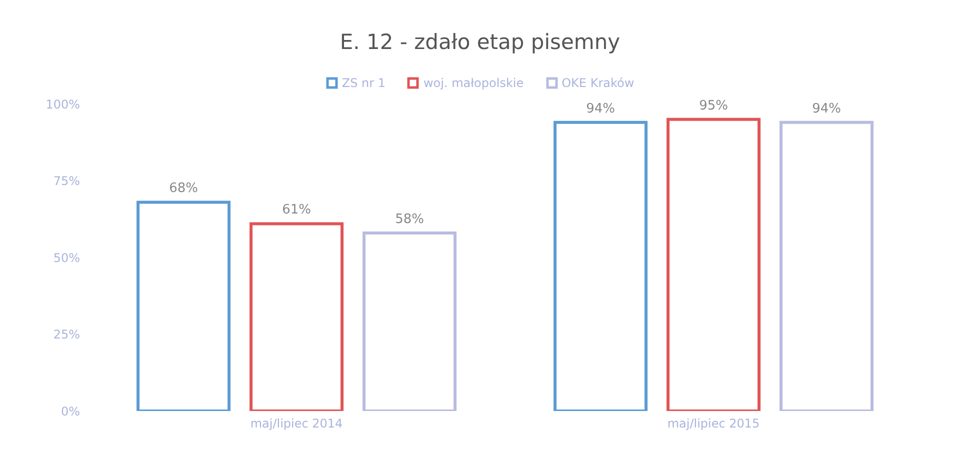  What do you see at coordinates (70, 411) in the screenshot?
I see `y-tick-label: 0%` at bounding box center [70, 411].